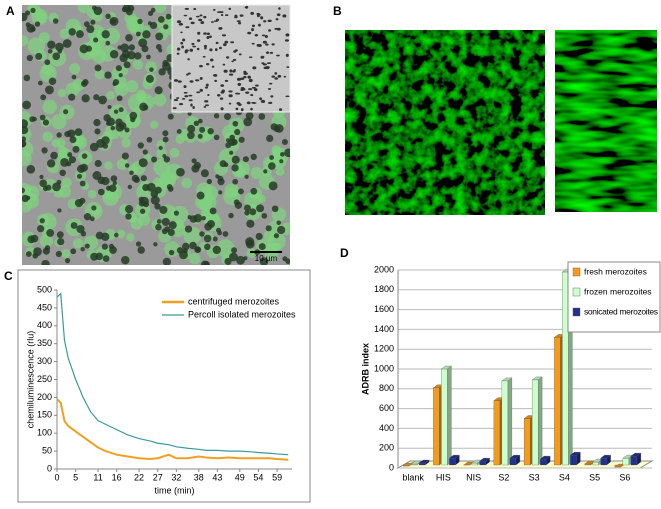 This screenshot has width=661, height=509. I want to click on bar-side, so click(449, 415).